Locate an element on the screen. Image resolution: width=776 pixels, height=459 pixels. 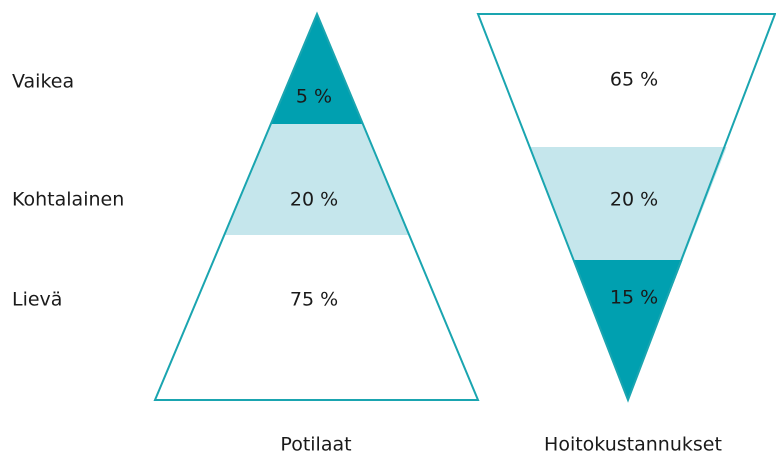
pyramid-label: Potilaat is located at coordinates (315, 445).